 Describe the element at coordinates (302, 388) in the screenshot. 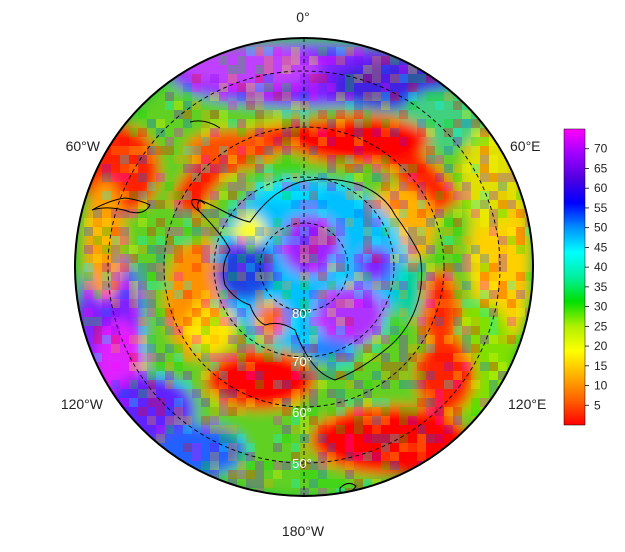

I see `latitude-labels: 80° 70° 60° 50°` at that location.